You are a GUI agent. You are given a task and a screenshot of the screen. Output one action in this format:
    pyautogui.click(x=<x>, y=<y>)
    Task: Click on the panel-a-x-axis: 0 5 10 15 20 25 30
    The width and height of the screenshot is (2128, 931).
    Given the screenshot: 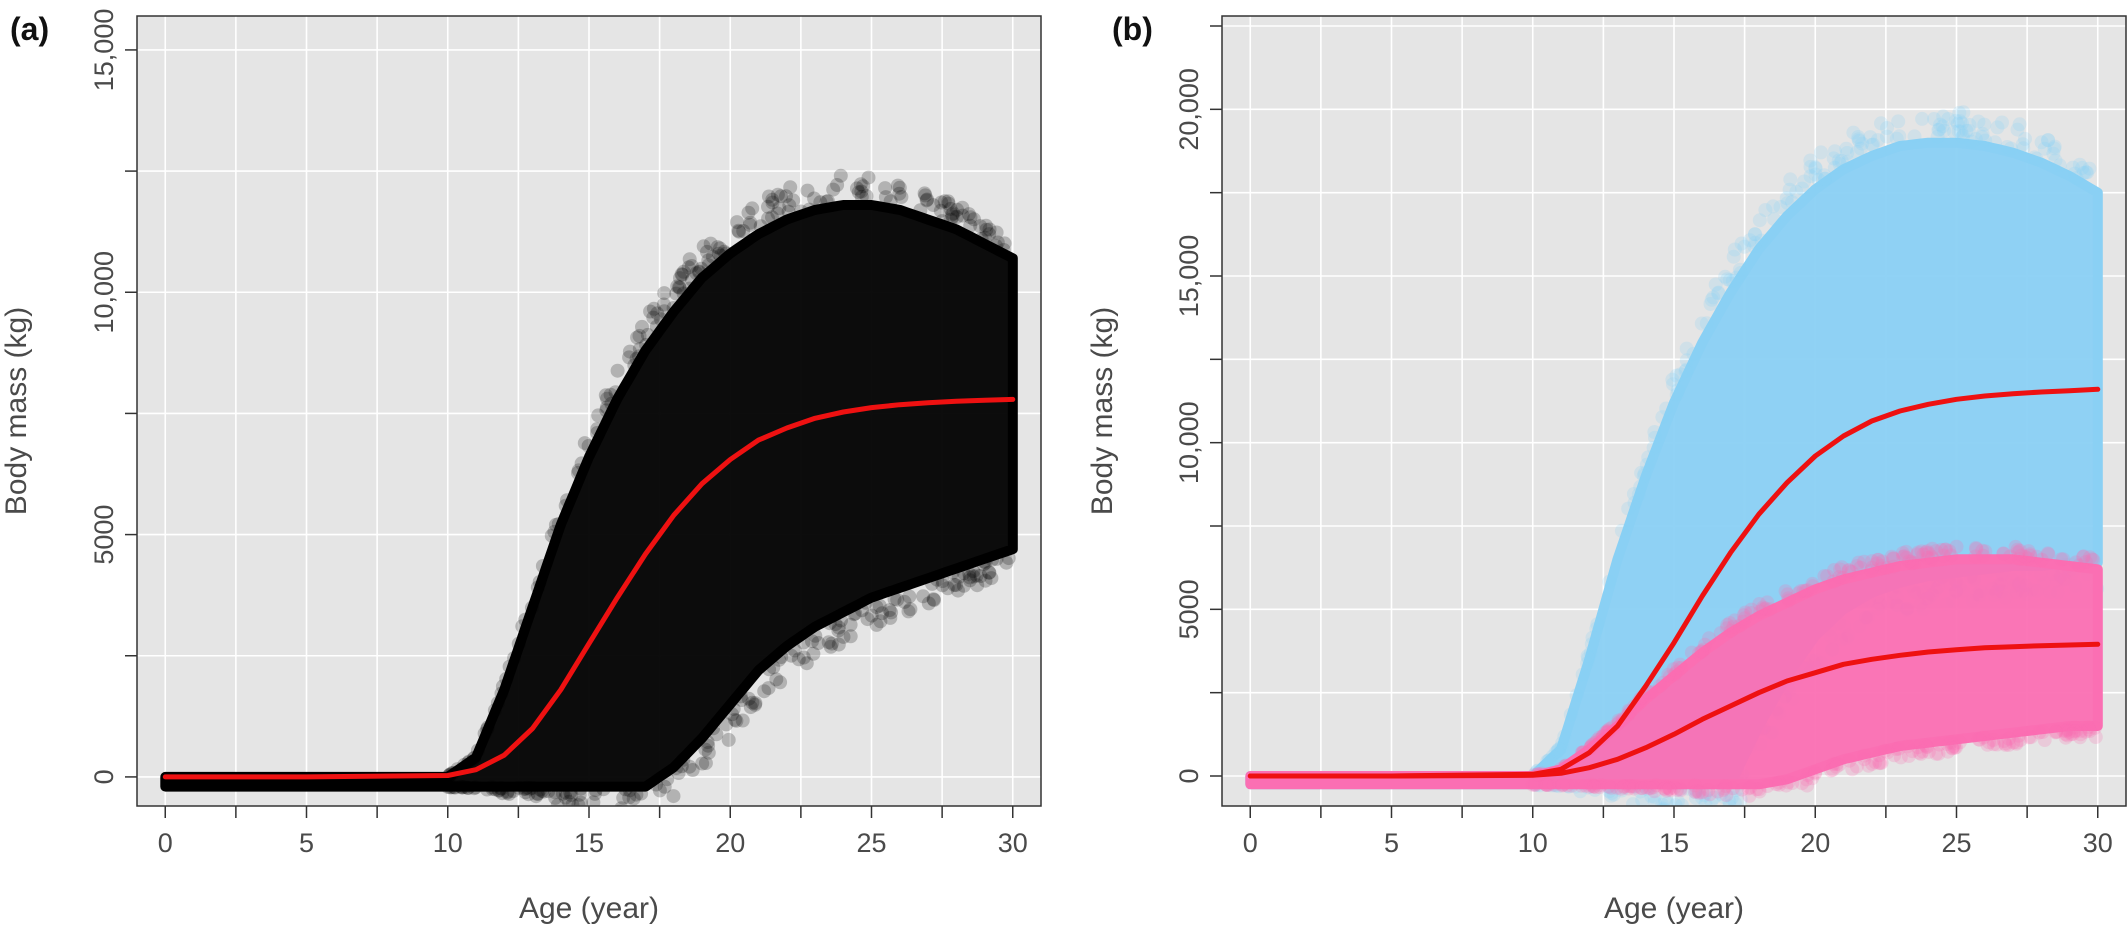 What is the action you would take?
    pyautogui.click(x=593, y=832)
    